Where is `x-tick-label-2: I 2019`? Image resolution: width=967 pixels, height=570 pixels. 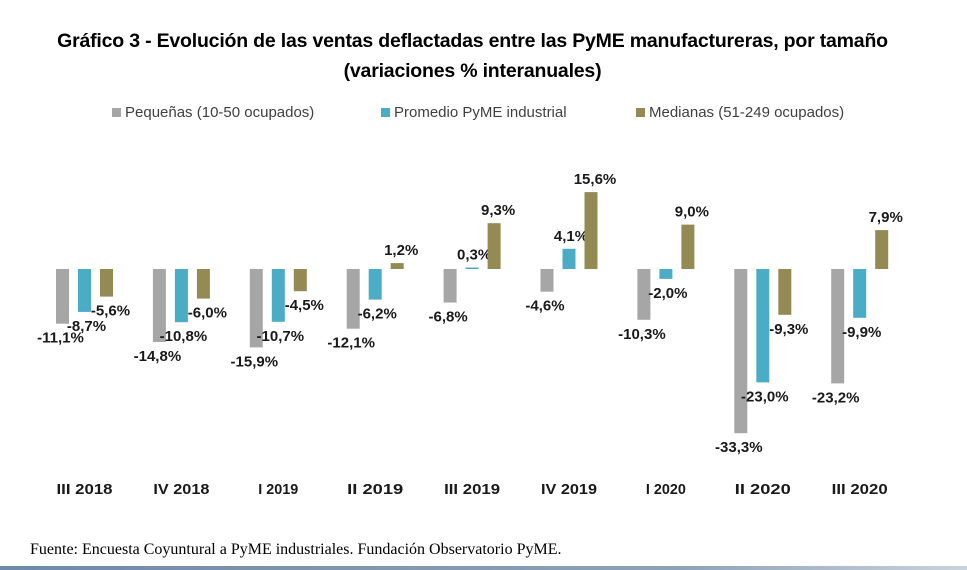
x-tick-label-2: I 2019 is located at coordinates (278, 489).